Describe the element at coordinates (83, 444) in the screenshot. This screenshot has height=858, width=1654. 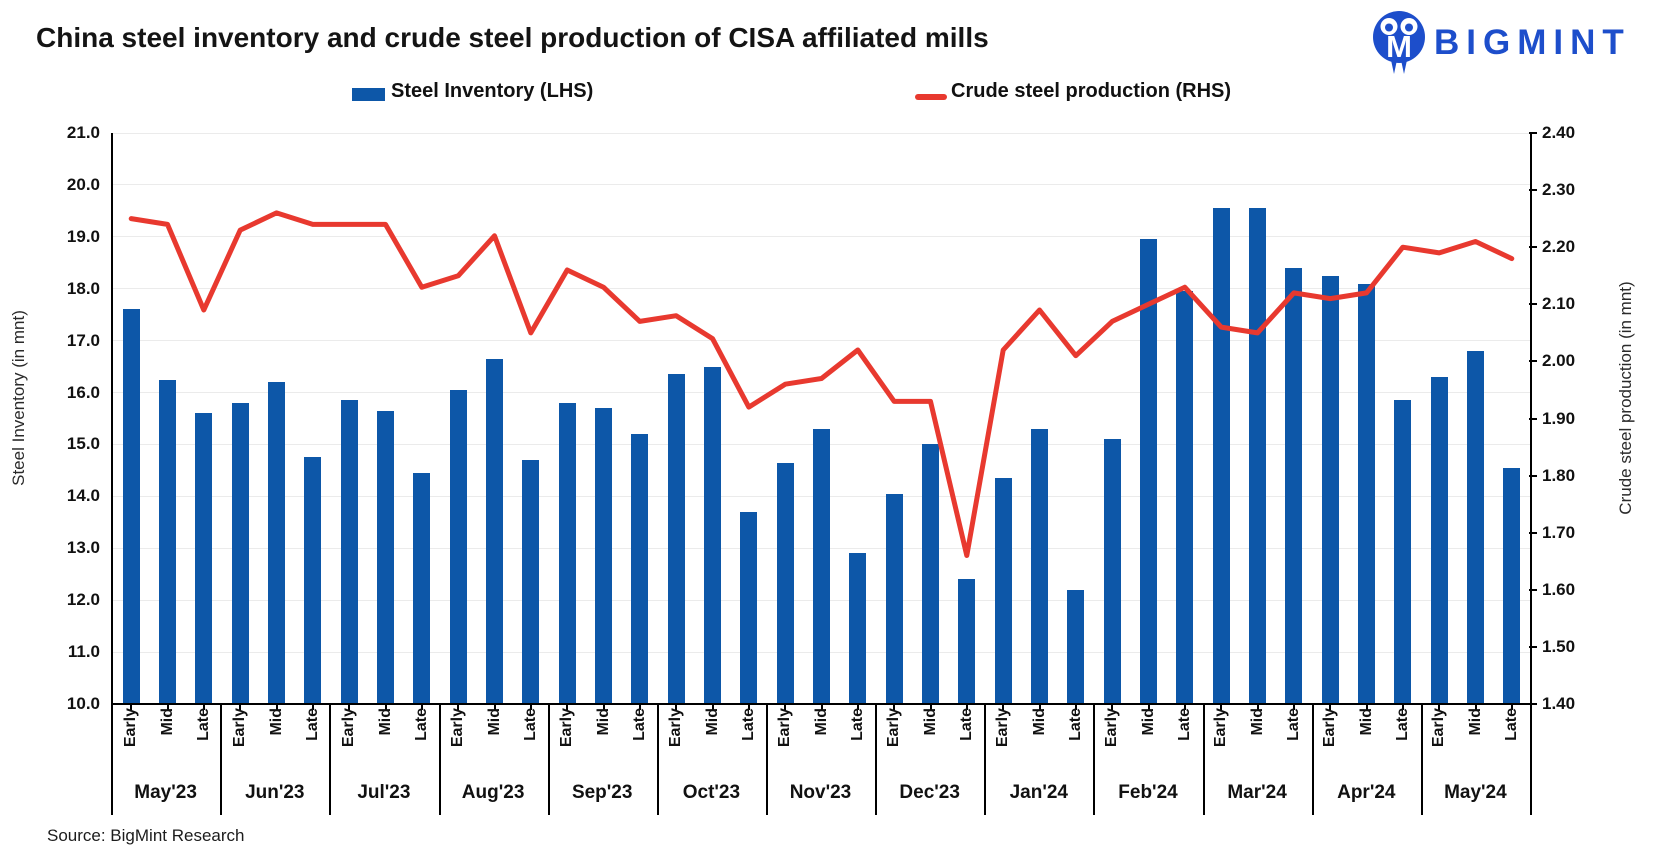
I see `left-axis-tick-label: 15.0` at that location.